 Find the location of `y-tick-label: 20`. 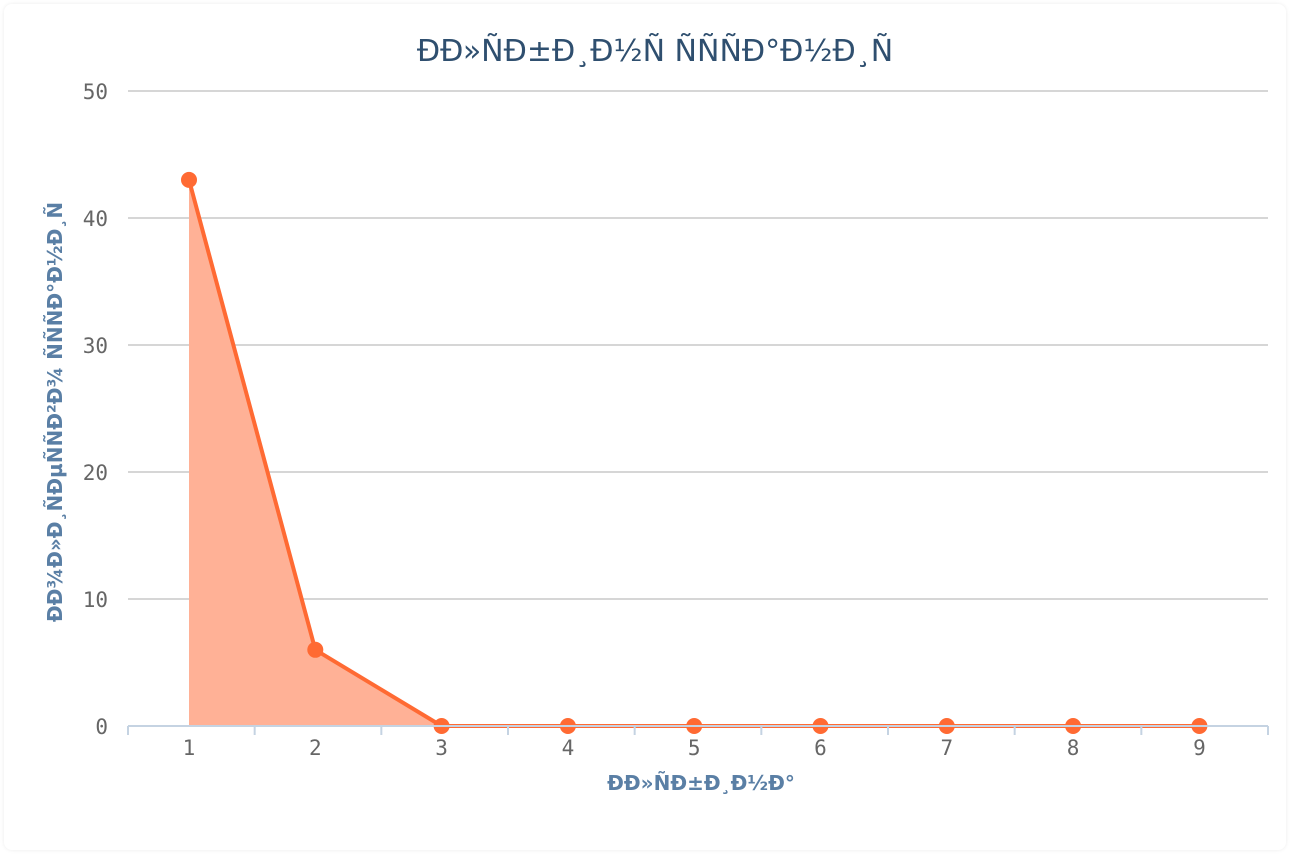

y-tick-label: 20 is located at coordinates (95, 473).